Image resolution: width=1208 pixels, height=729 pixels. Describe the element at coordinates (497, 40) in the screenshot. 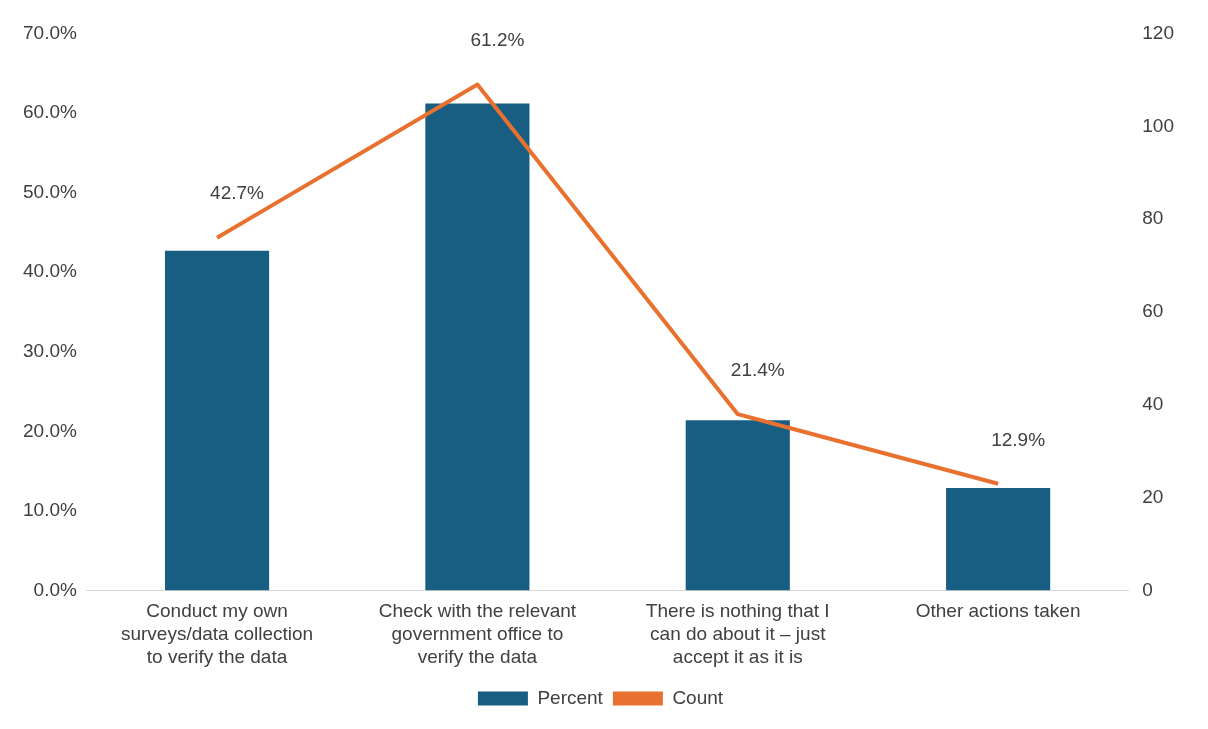

I see `data-label: 61.2%` at that location.